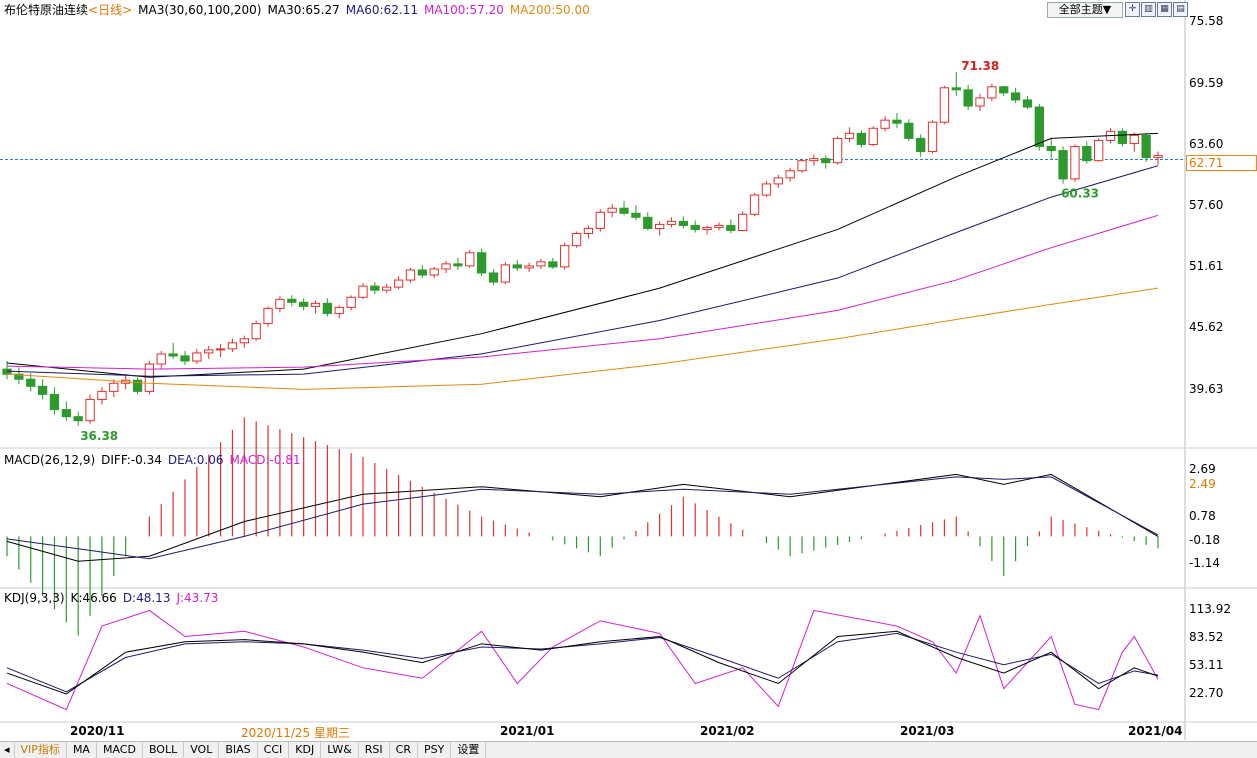  What do you see at coordinates (582, 517) in the screenshot?
I see `macd-diff-line` at bounding box center [582, 517].